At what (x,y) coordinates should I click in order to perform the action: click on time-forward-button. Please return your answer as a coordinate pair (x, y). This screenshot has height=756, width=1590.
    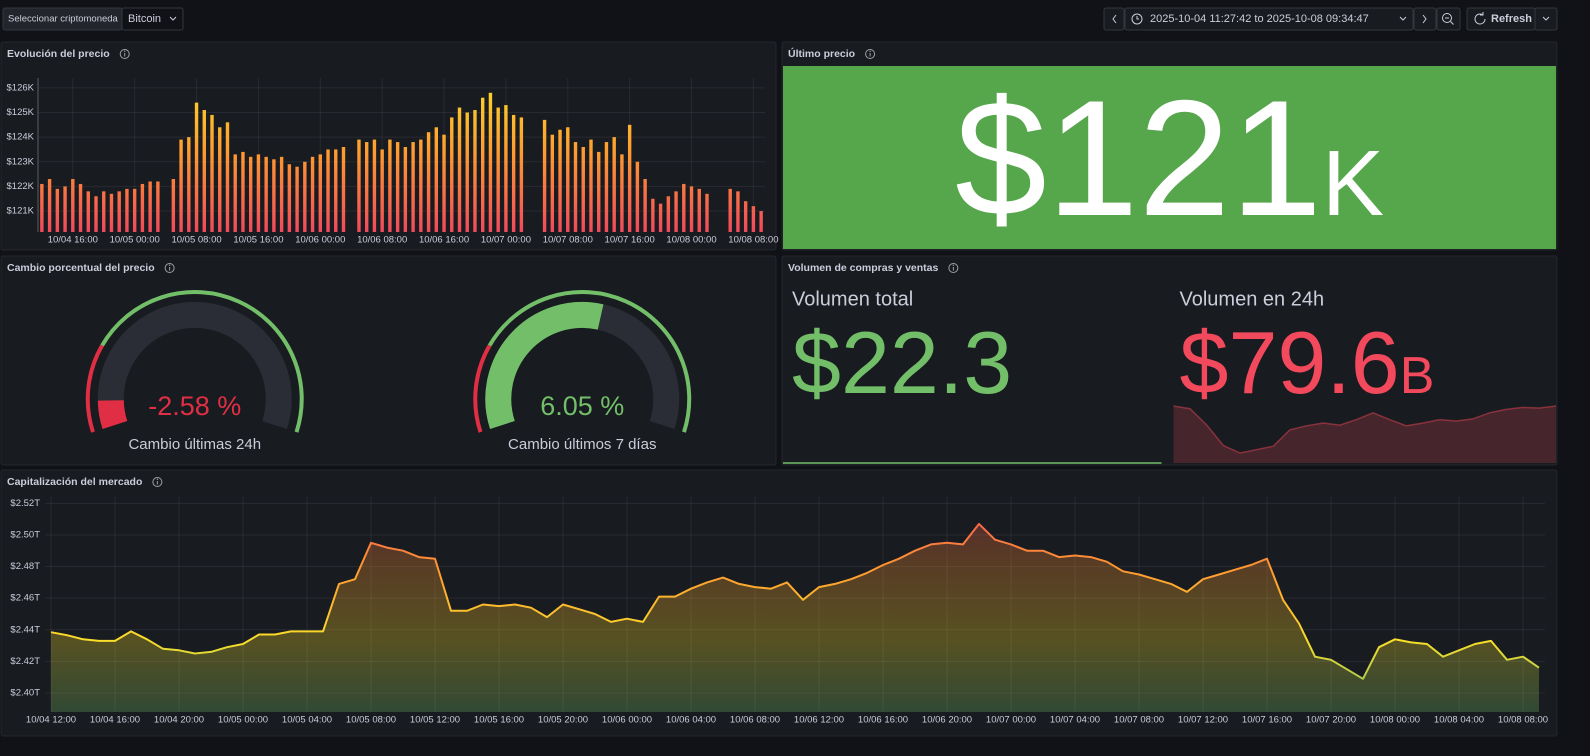
    Looking at the image, I should click on (1425, 19).